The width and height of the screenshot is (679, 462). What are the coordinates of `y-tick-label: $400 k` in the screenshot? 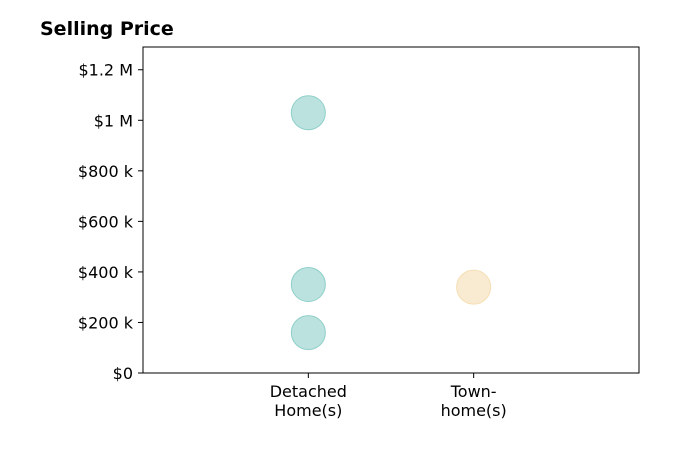 It's located at (106, 272).